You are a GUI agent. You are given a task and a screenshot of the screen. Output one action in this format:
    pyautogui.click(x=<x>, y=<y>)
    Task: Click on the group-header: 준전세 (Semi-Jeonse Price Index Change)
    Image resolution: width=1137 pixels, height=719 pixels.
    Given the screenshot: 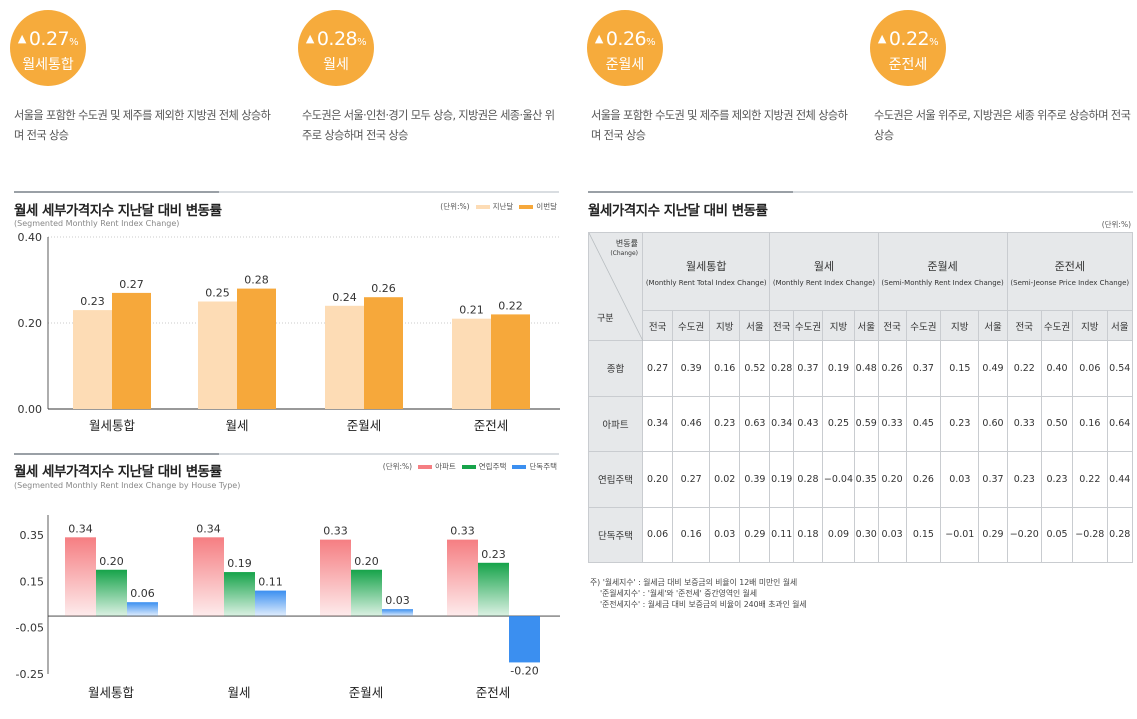 What is the action you would take?
    pyautogui.click(x=1070, y=271)
    